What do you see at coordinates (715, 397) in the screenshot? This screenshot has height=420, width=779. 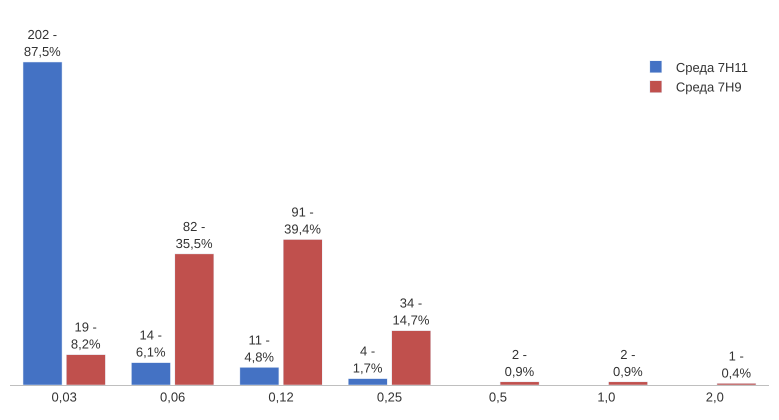 I see `x-tick-label: 2,0` at bounding box center [715, 397].